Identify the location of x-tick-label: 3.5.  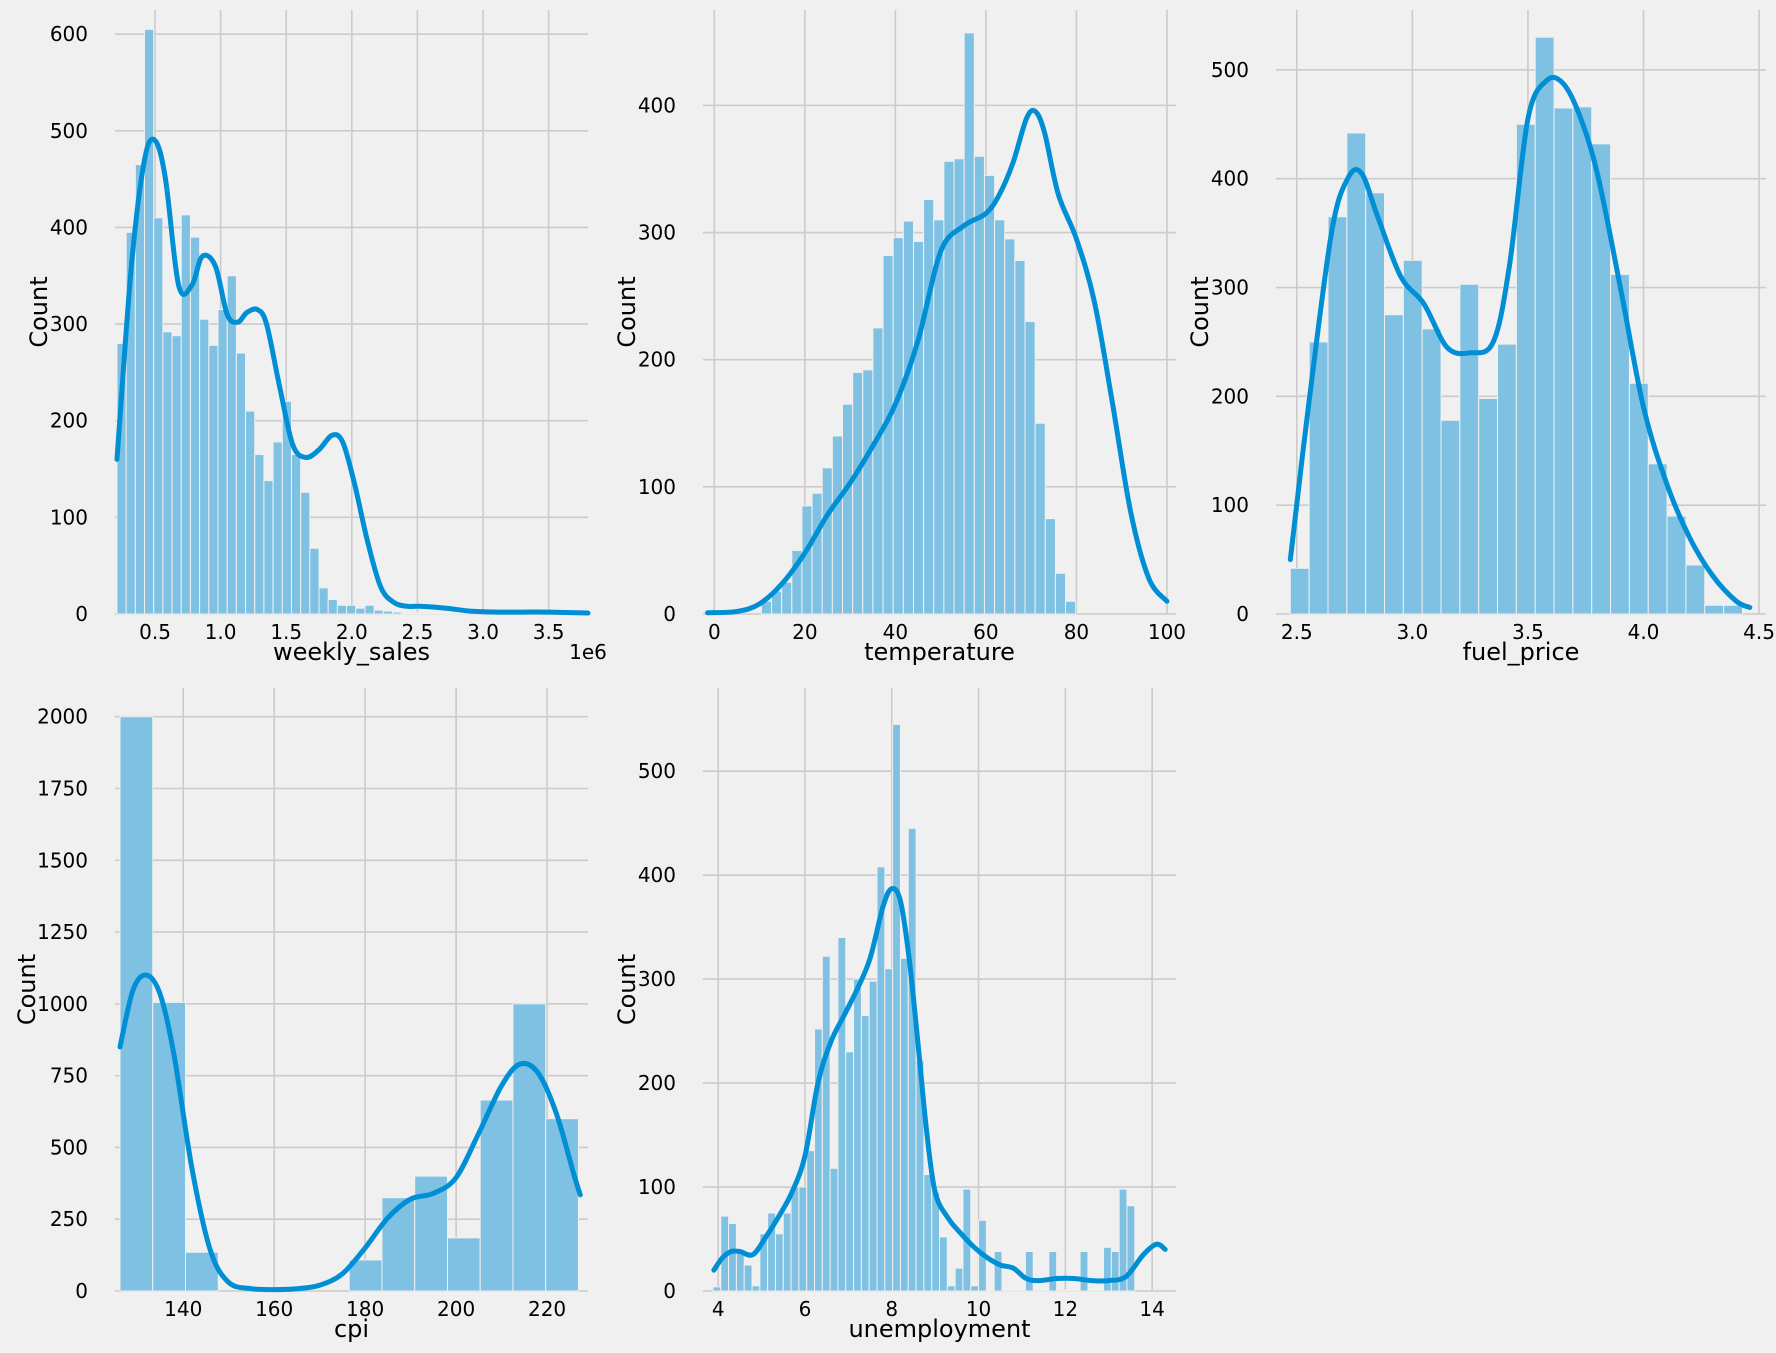
(549, 632).